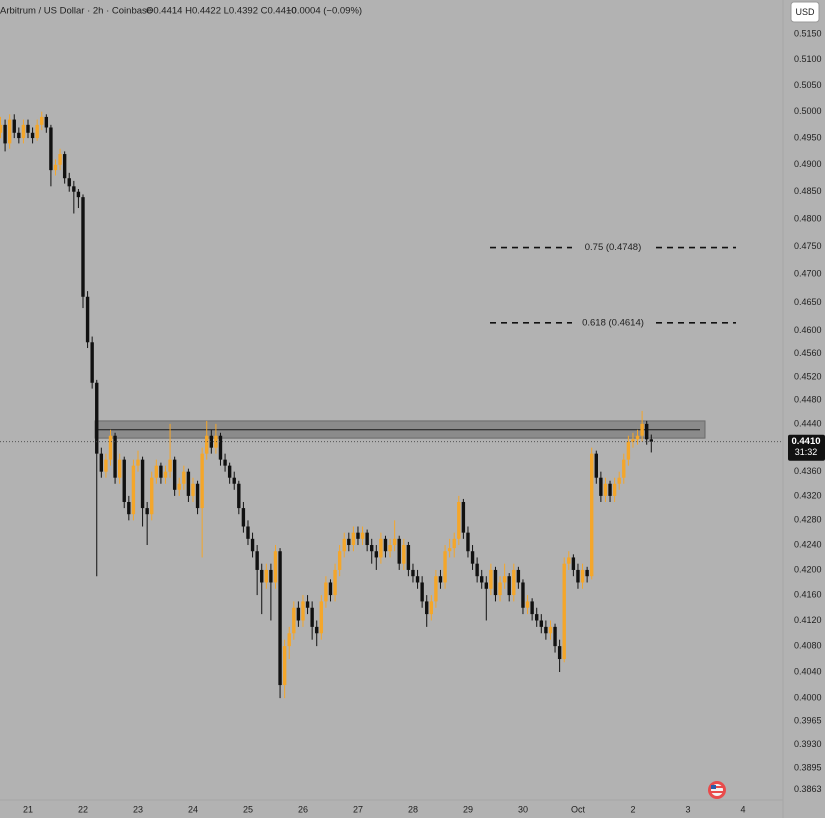 This screenshot has height=818, width=825. I want to click on currency-label: USD, so click(805, 12).